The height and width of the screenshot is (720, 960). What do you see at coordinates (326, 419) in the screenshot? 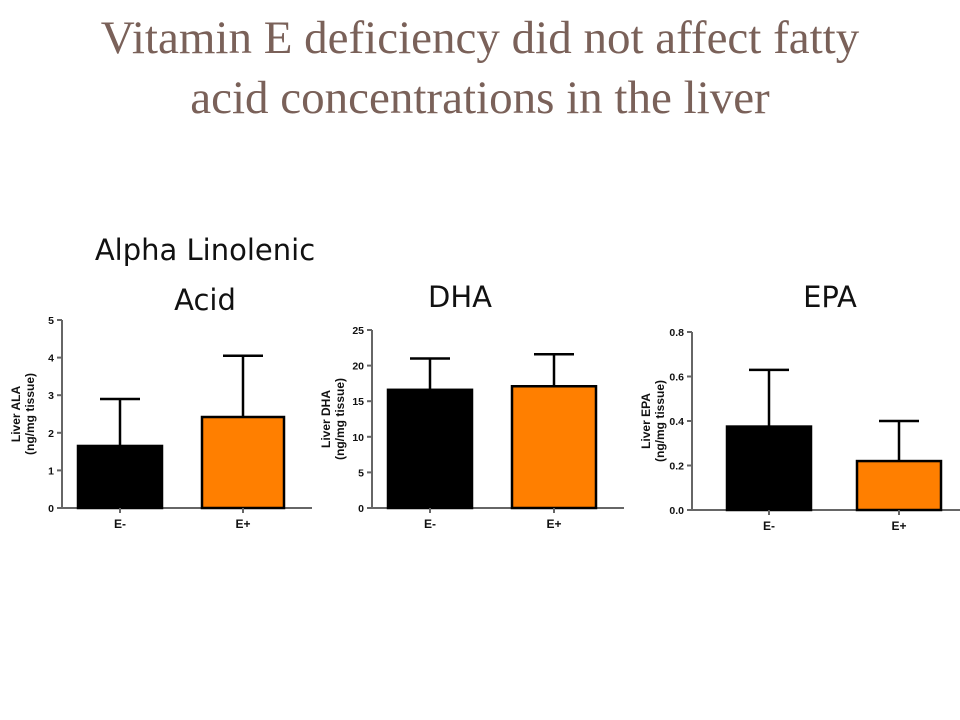
I see `dha-y-axis-title-line-1: Liver DHA` at bounding box center [326, 419].